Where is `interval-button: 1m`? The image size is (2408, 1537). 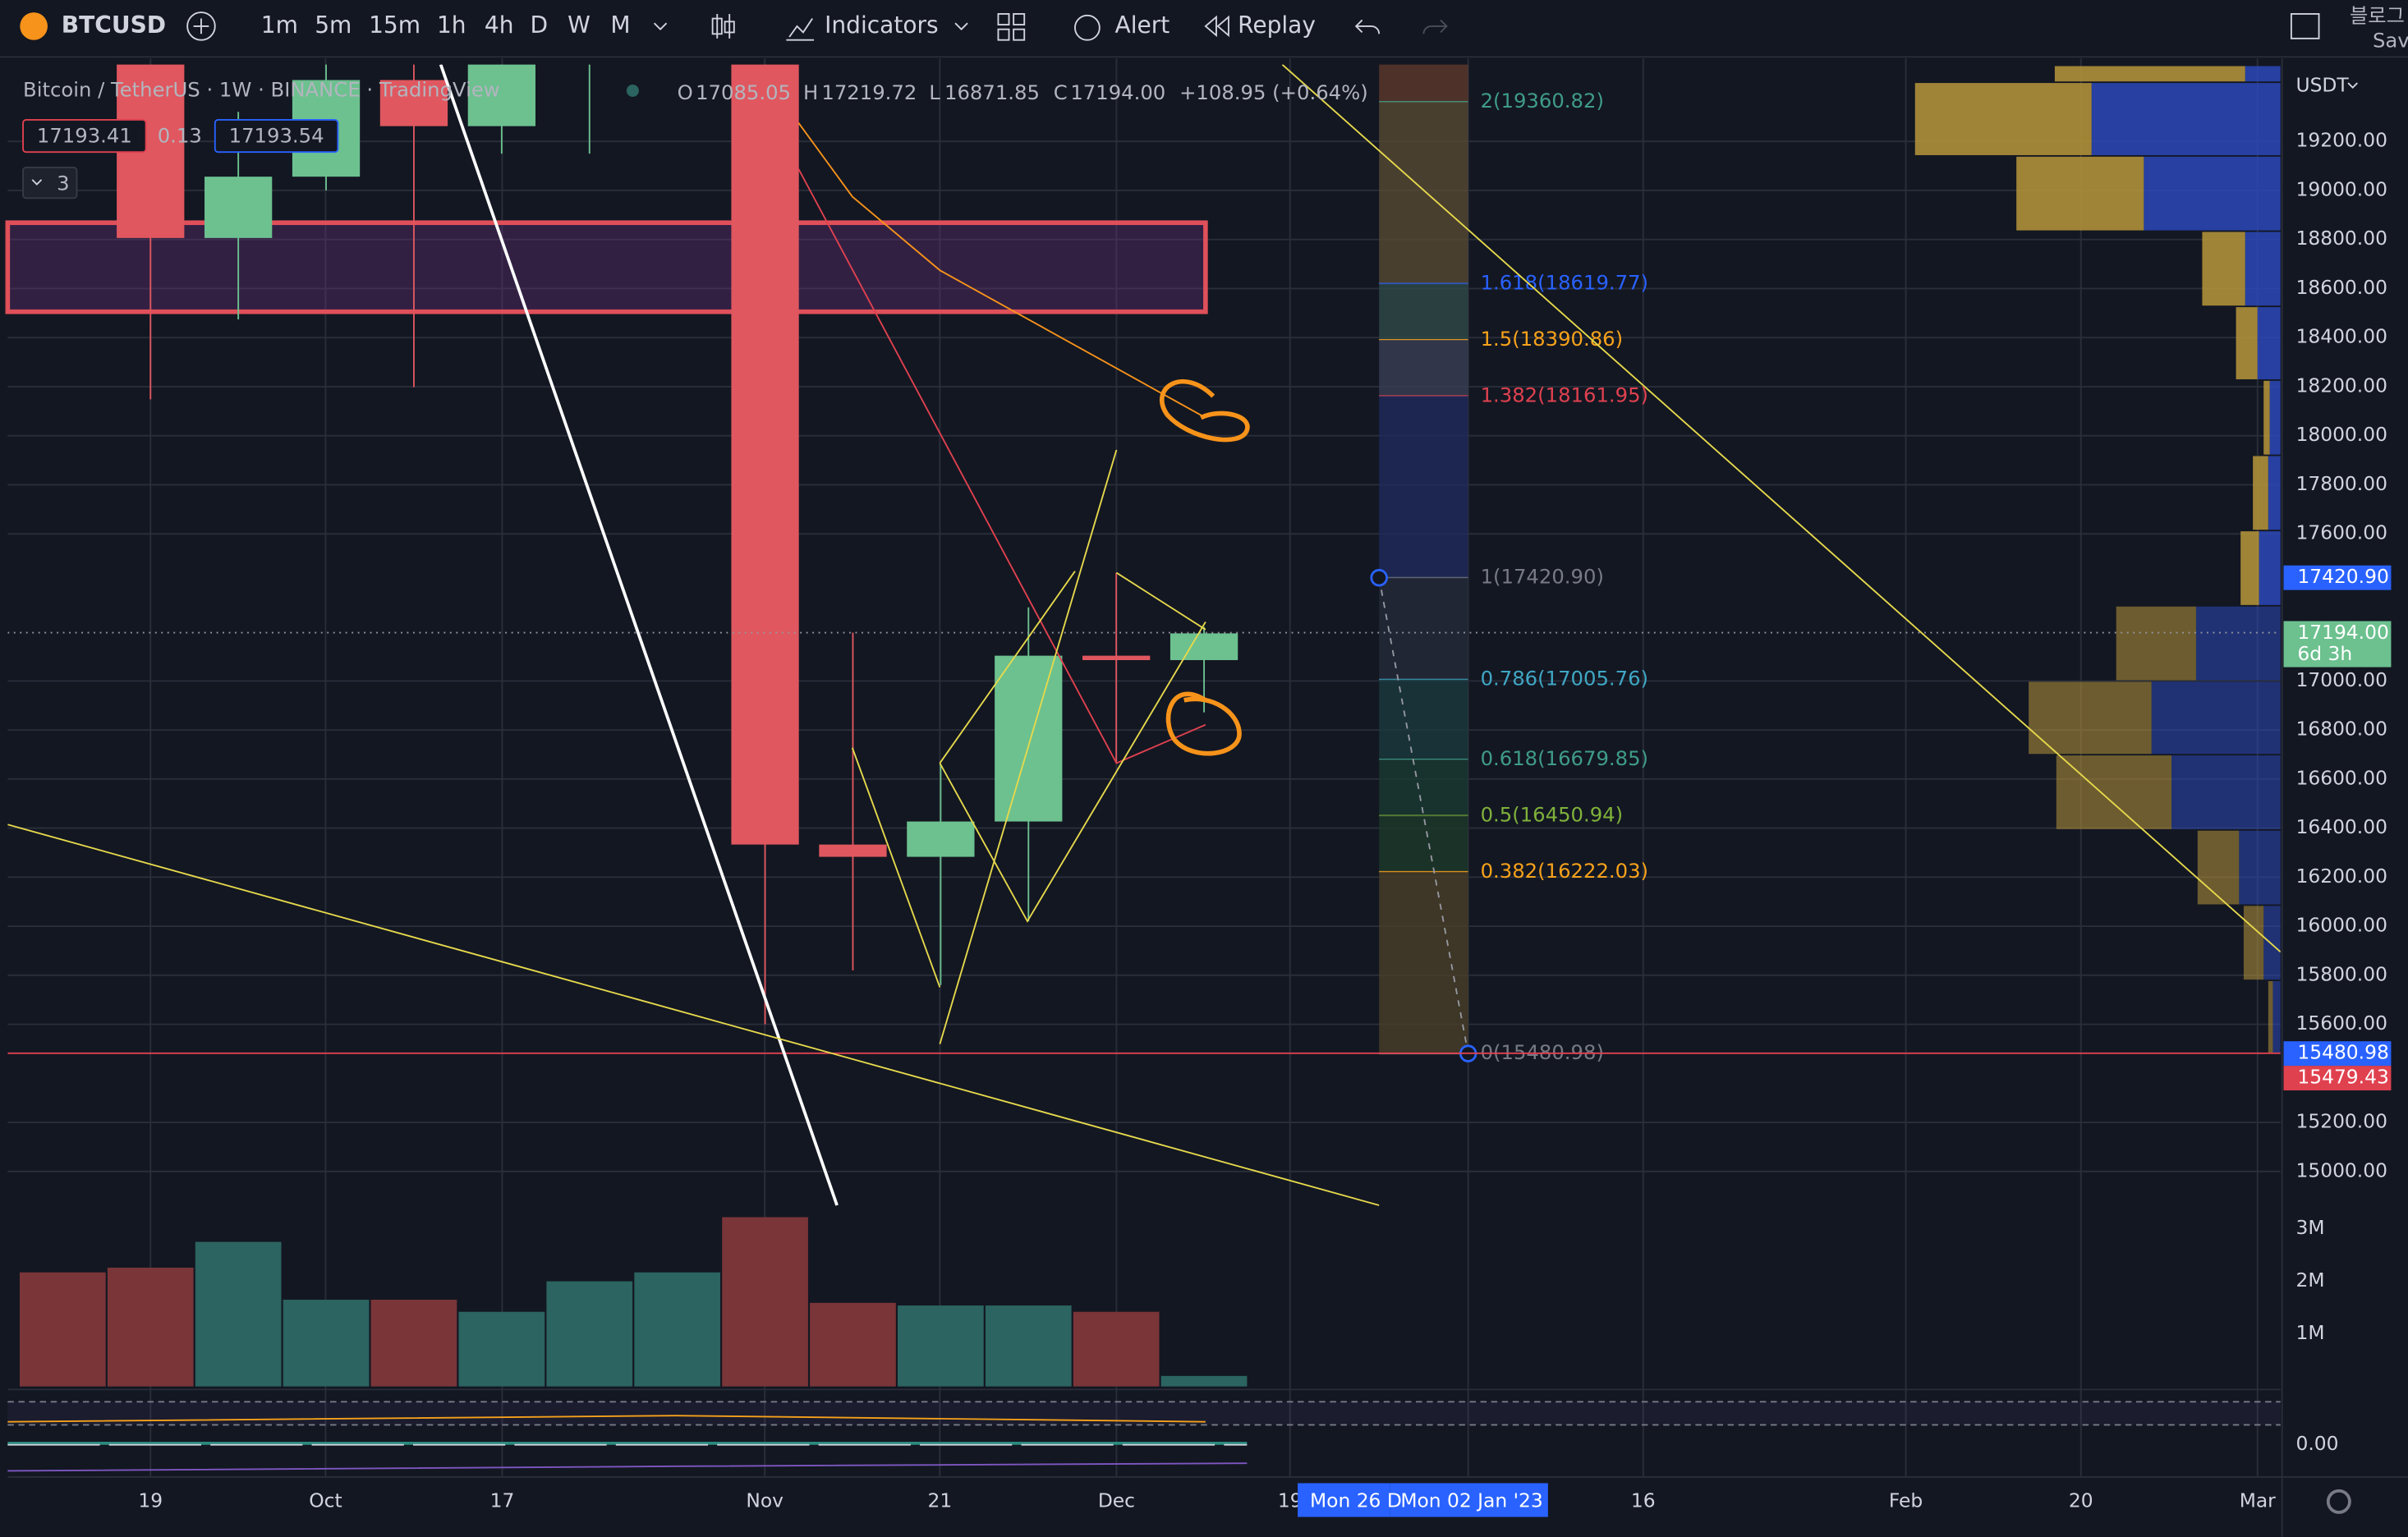 interval-button: 1m is located at coordinates (279, 25).